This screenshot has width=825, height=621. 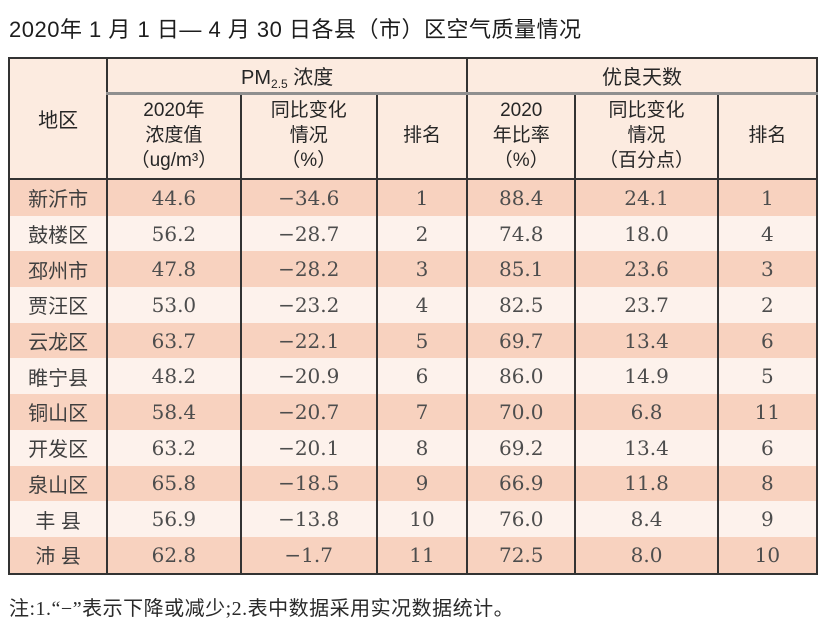 I want to click on cell-days-change: 24.1, so click(x=646, y=197).